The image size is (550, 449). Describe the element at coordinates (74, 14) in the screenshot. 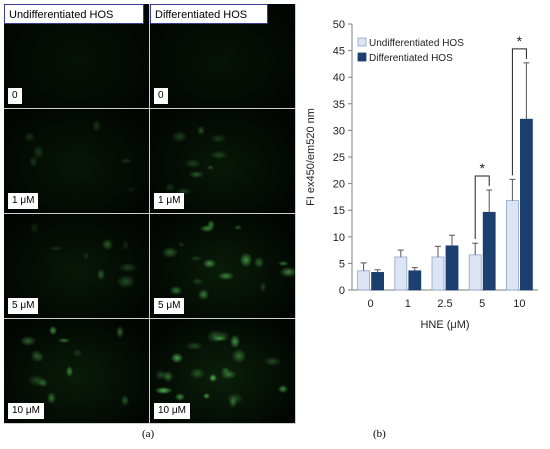

I see `header-undifferentiated: Undifferentiated HOS` at that location.